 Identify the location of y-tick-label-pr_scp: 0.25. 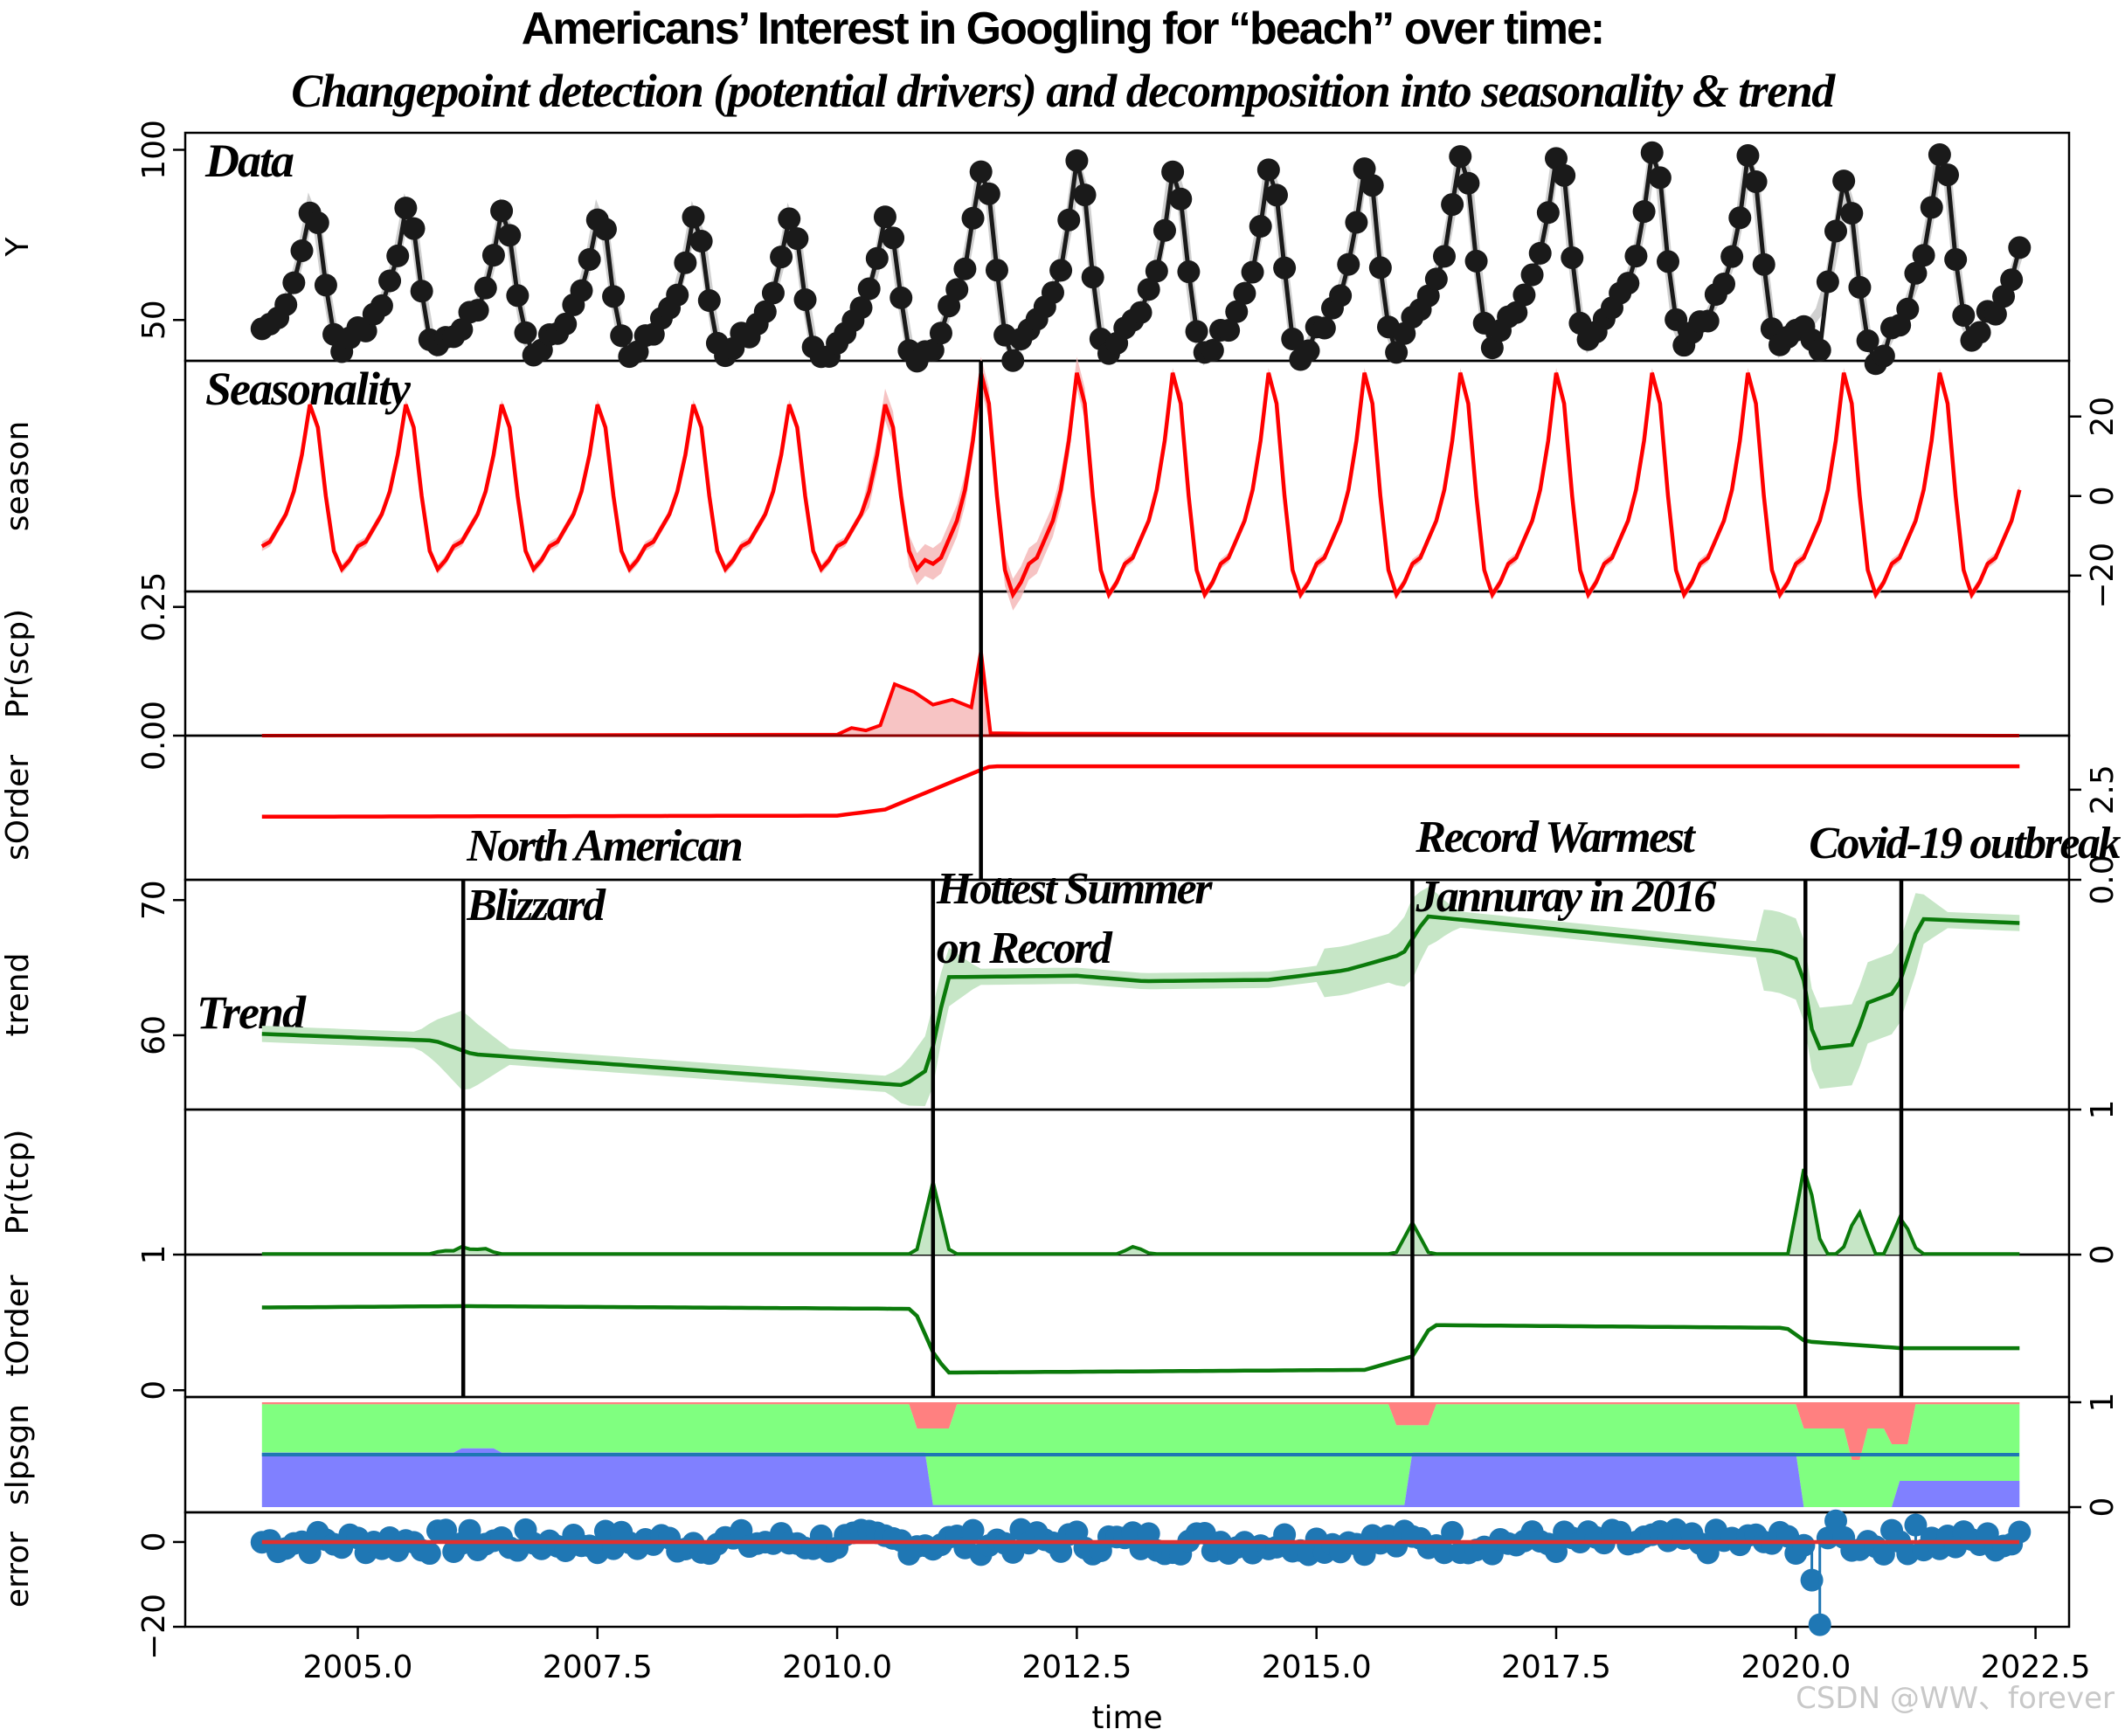
(154, 607).